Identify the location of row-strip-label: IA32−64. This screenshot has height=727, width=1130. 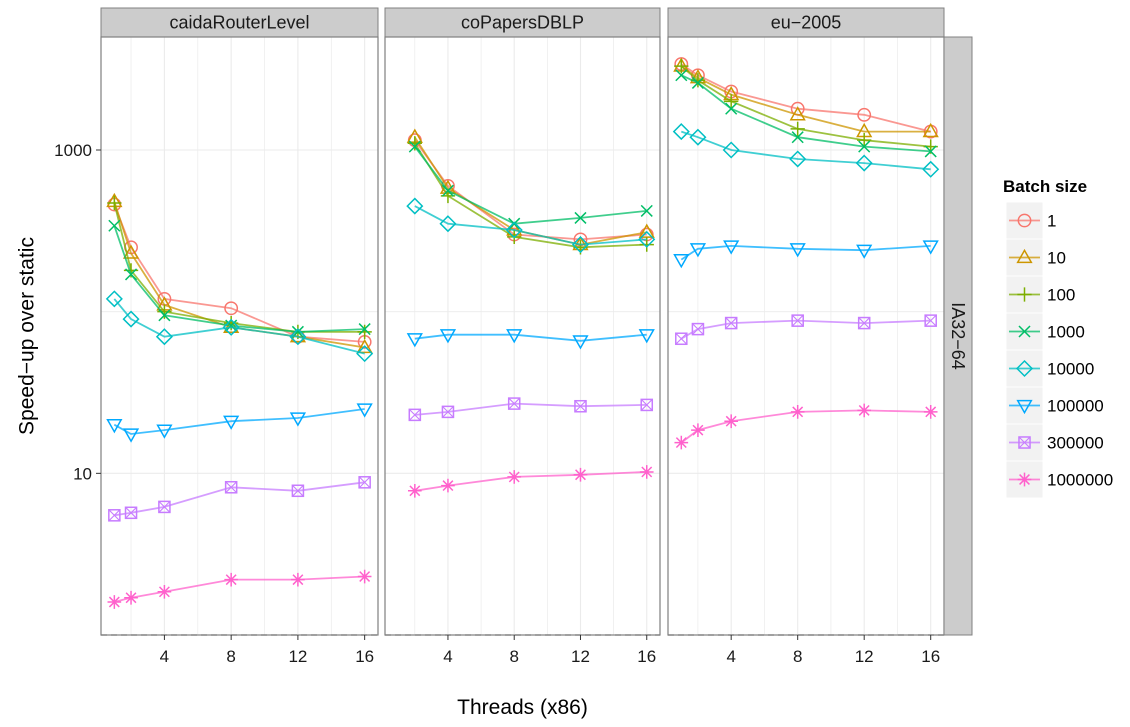
(958, 336).